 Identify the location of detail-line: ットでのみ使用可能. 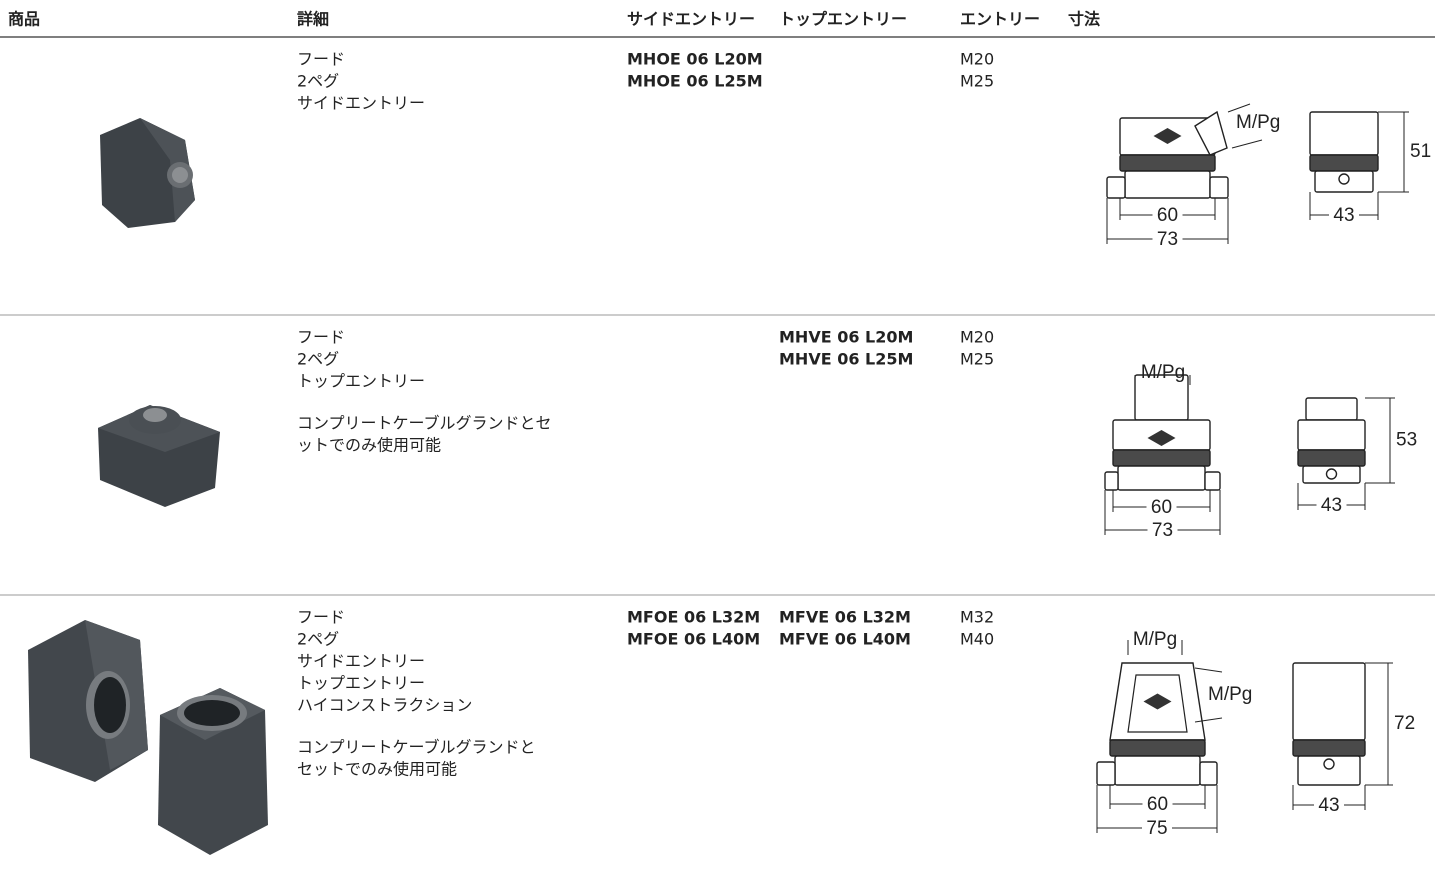
(369, 445).